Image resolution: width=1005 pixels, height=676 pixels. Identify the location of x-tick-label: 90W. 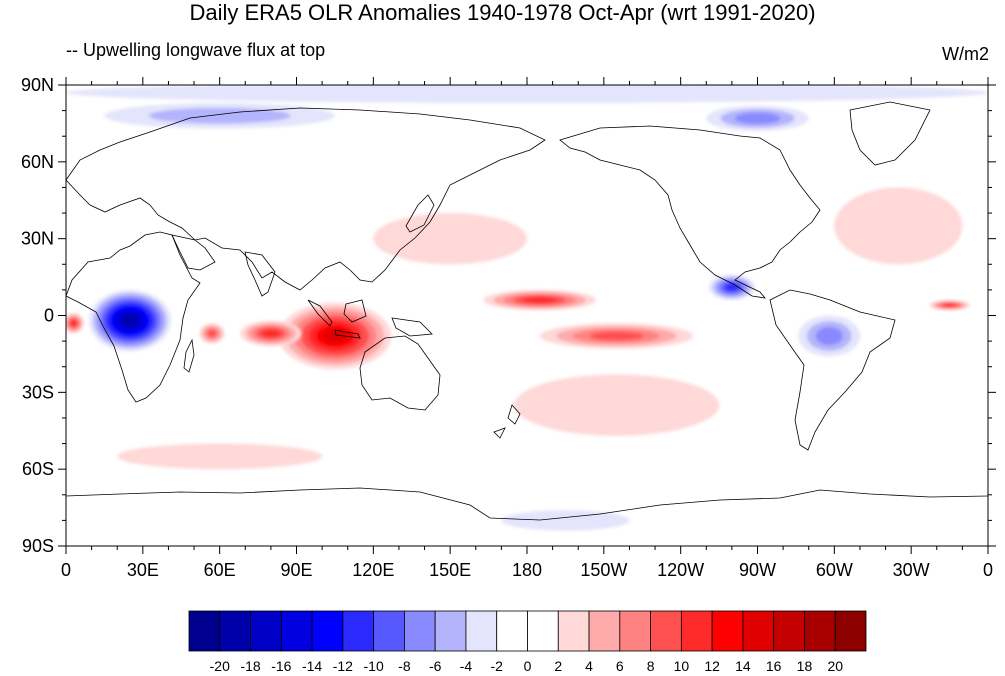
(757, 570).